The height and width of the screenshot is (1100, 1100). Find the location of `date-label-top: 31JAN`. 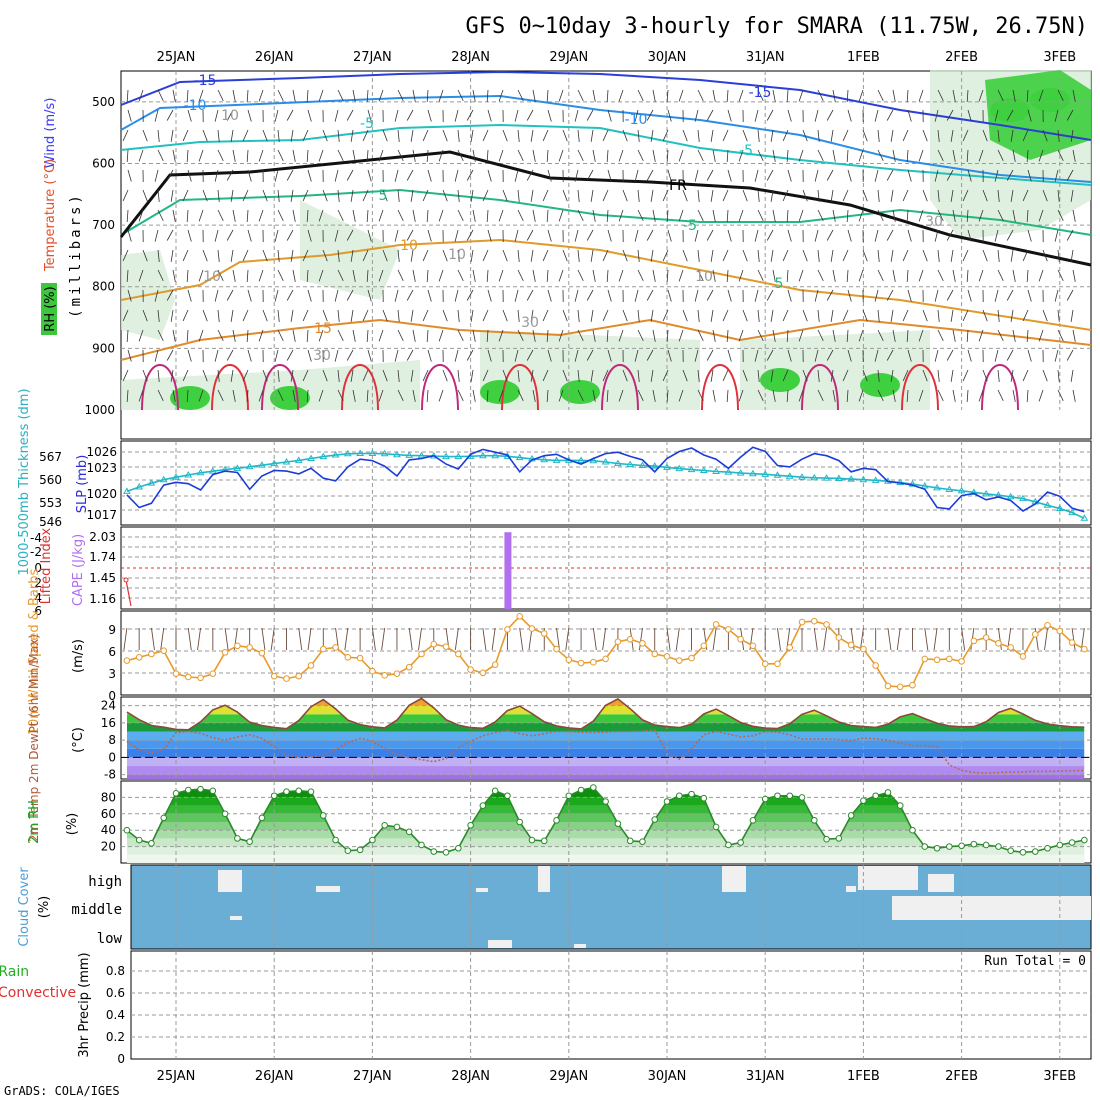

date-label-top: 31JAN is located at coordinates (765, 57).